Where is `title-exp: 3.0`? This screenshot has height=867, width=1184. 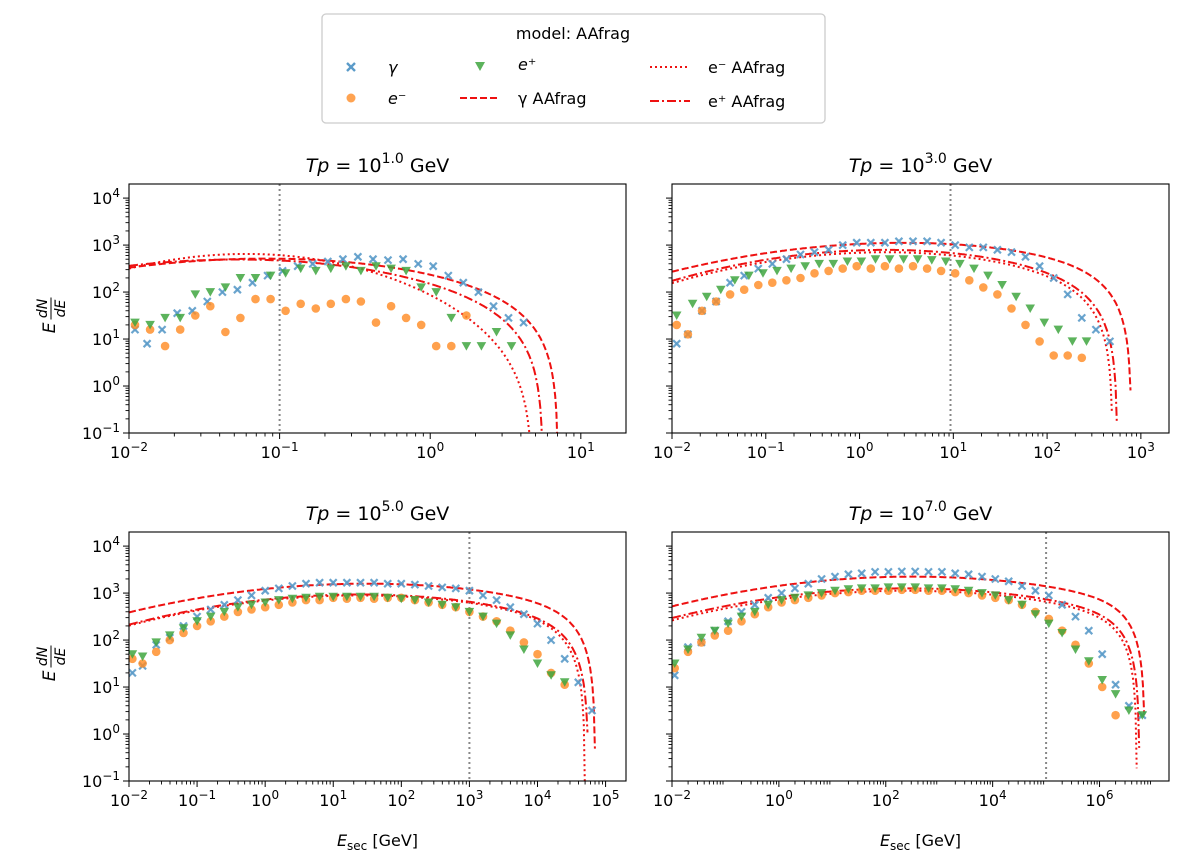
title-exp: 3.0 is located at coordinates (936, 159).